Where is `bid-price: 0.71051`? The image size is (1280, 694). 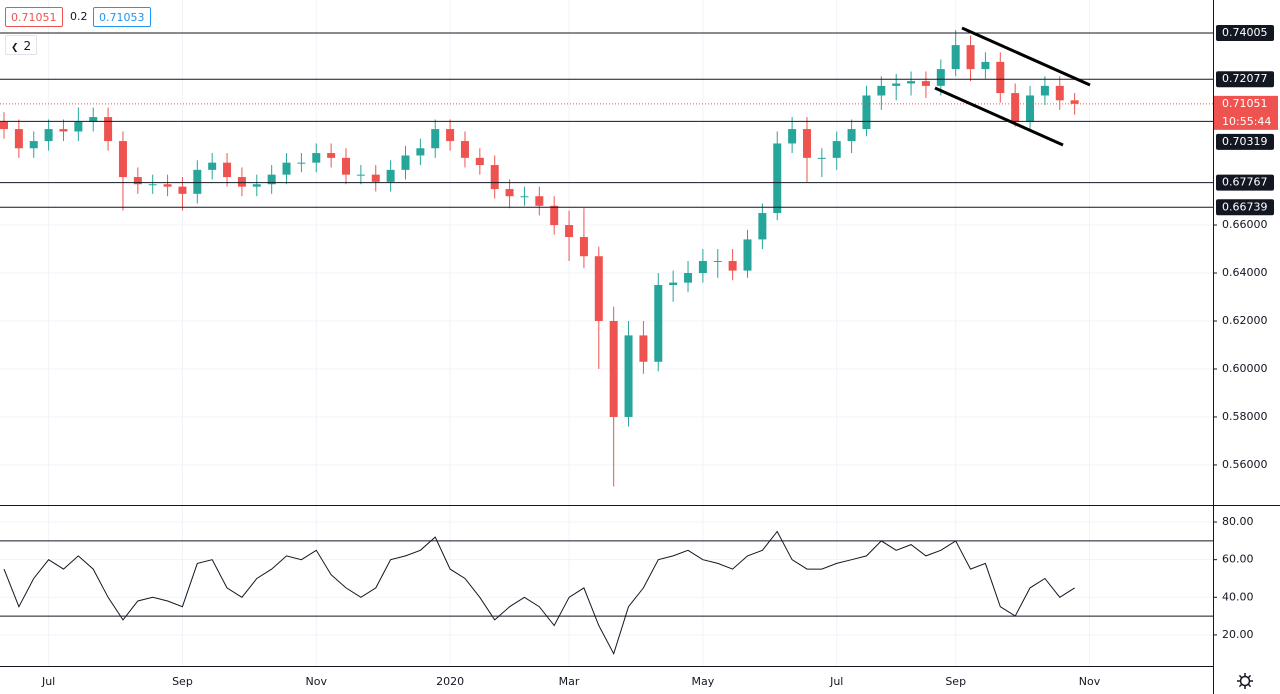 bid-price: 0.71051 is located at coordinates (34, 17).